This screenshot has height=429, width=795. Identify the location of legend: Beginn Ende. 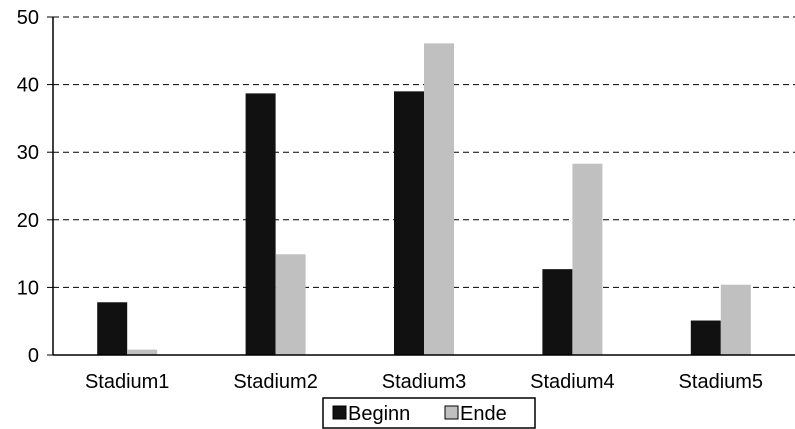
(429, 413).